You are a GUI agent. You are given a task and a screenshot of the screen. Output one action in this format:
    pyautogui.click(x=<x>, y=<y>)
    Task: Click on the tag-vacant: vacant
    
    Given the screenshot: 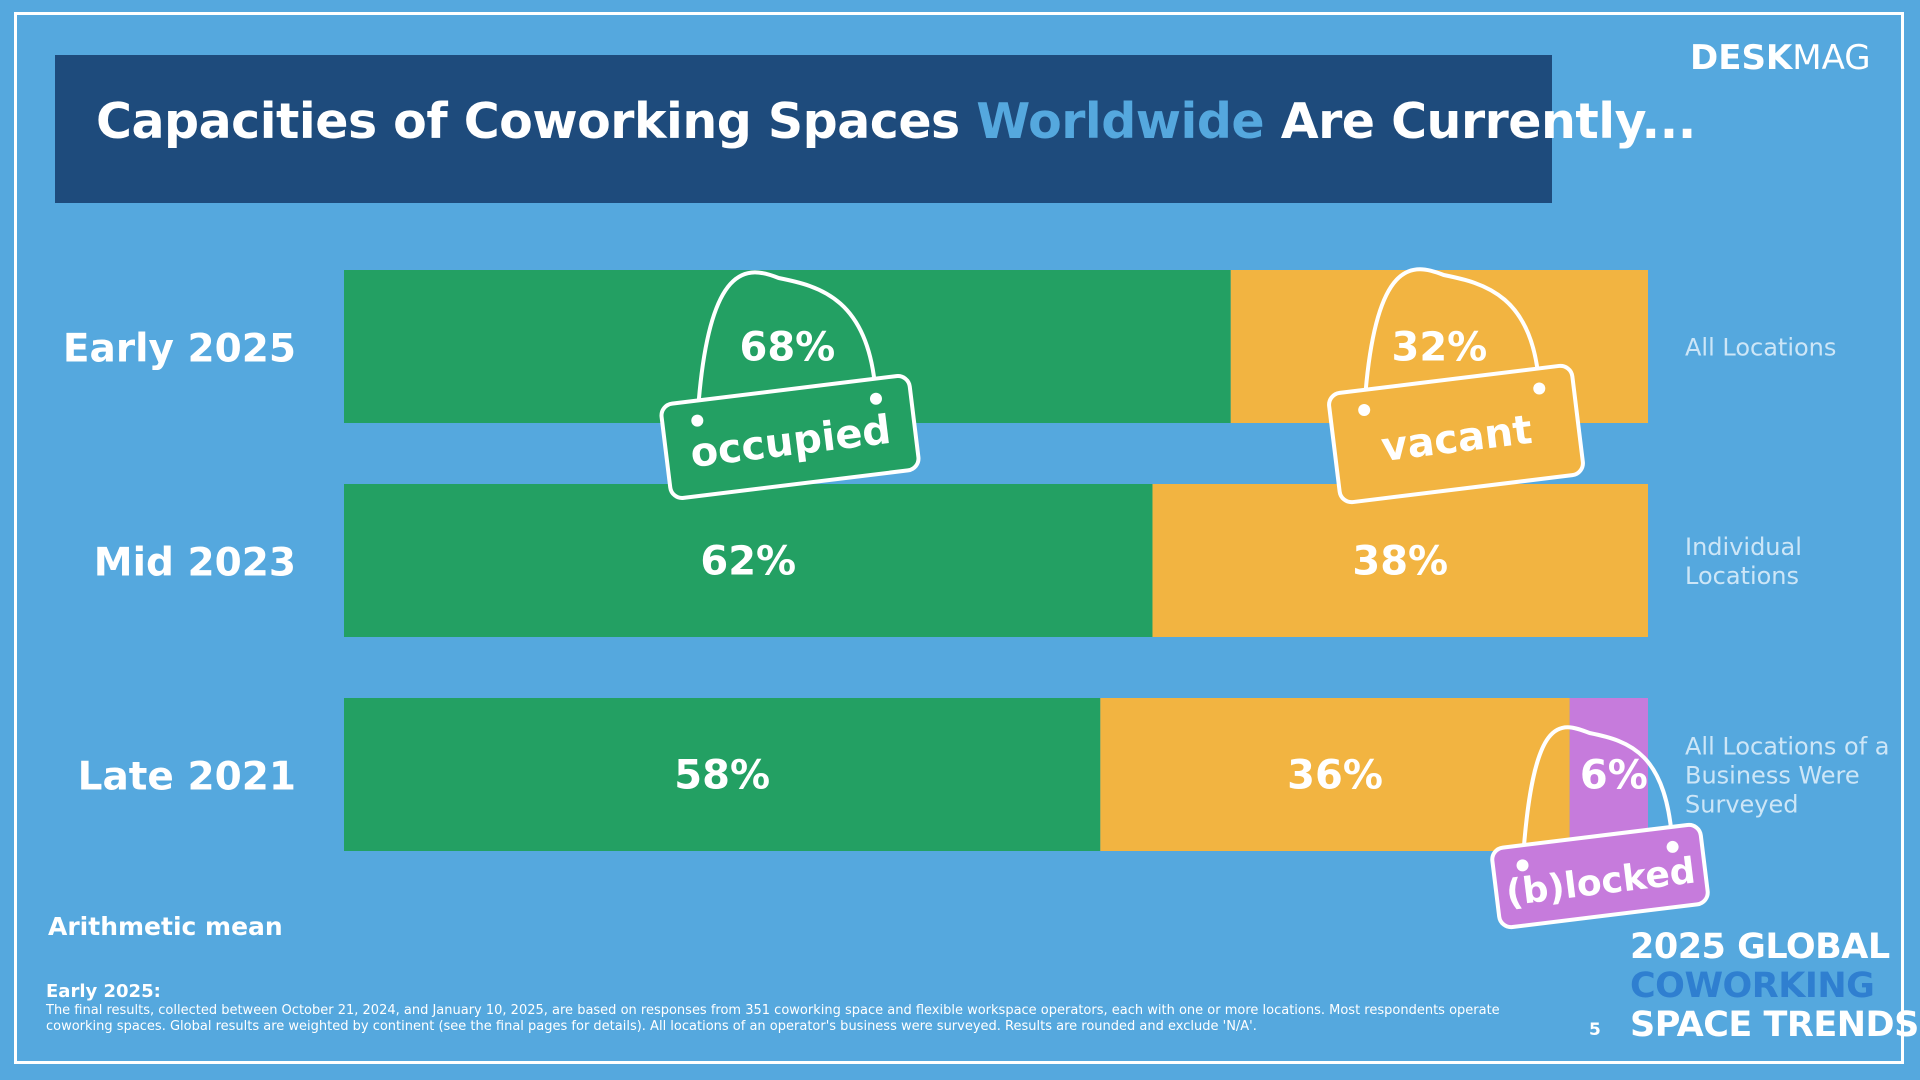 What is the action you would take?
    pyautogui.click(x=1456, y=386)
    